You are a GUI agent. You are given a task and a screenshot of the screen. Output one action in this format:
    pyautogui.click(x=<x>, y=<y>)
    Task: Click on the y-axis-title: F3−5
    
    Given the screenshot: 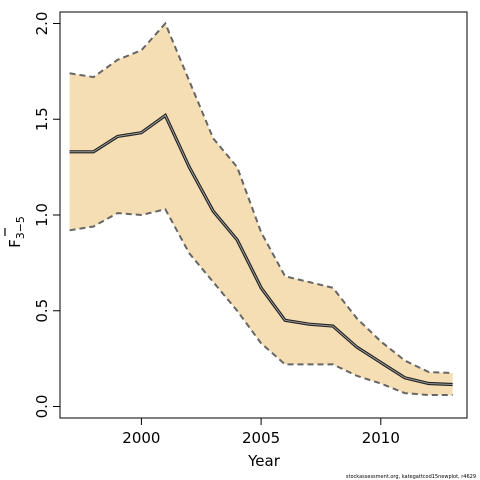 What is the action you would take?
    pyautogui.click(x=16, y=232)
    